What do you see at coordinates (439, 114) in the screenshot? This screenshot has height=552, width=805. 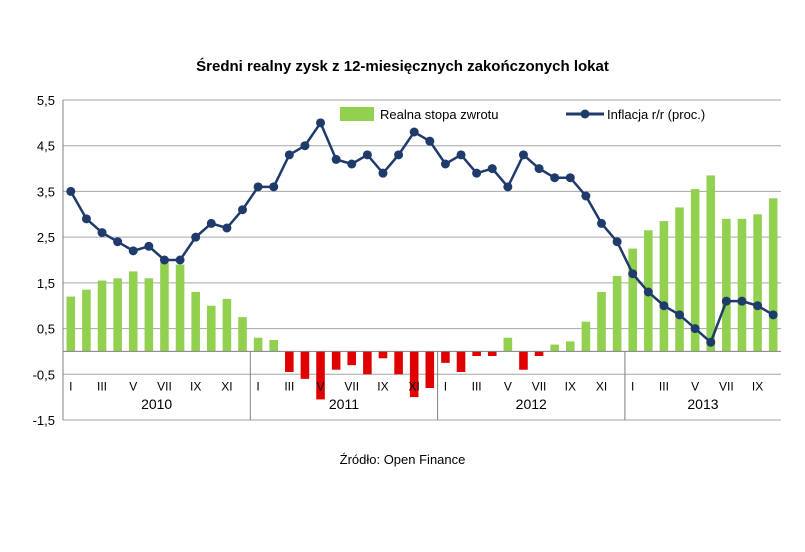 I see `legend-label-bar: Realna stopa zwrotu` at bounding box center [439, 114].